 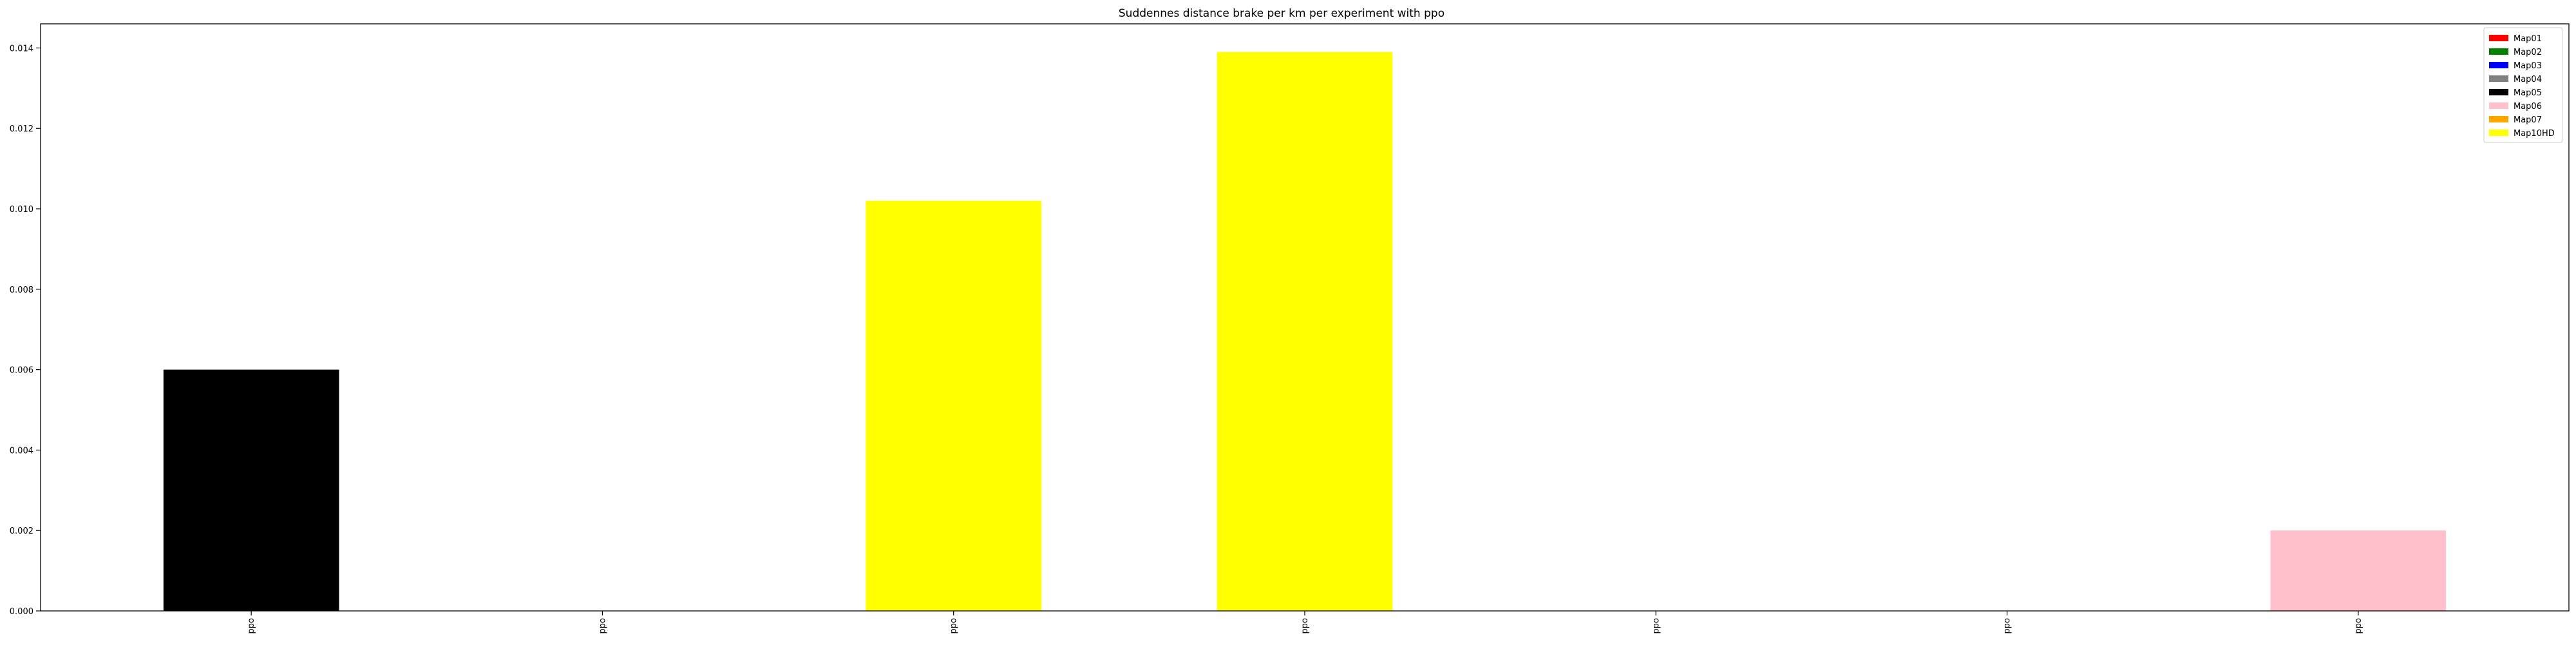 I want to click on legend-label-1: Map02, so click(x=2528, y=52).